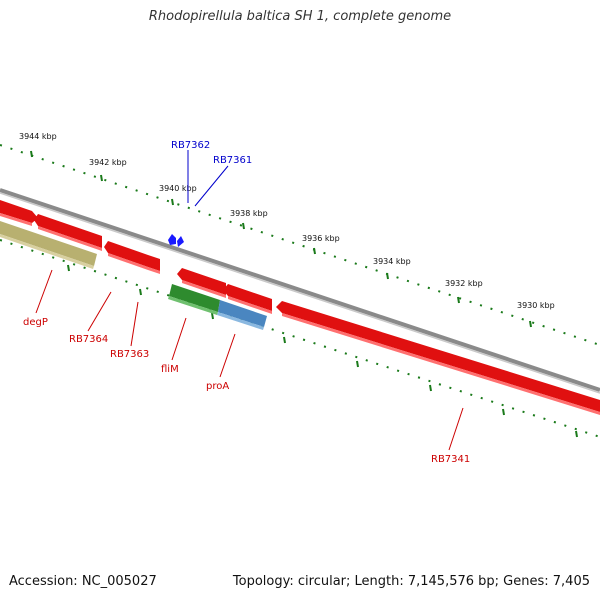 The width and height of the screenshot is (600, 600). What do you see at coordinates (249, 213) in the screenshot?
I see `scale-label: 3938 kbp` at bounding box center [249, 213].